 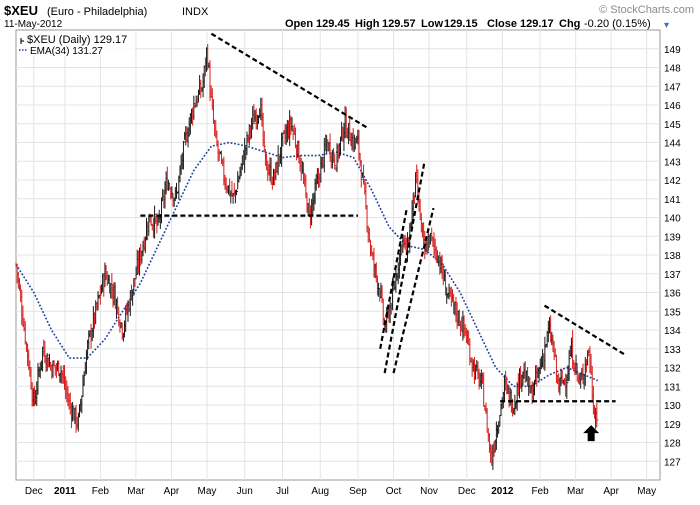 I want to click on y-tick-label: 138, so click(x=672, y=256).